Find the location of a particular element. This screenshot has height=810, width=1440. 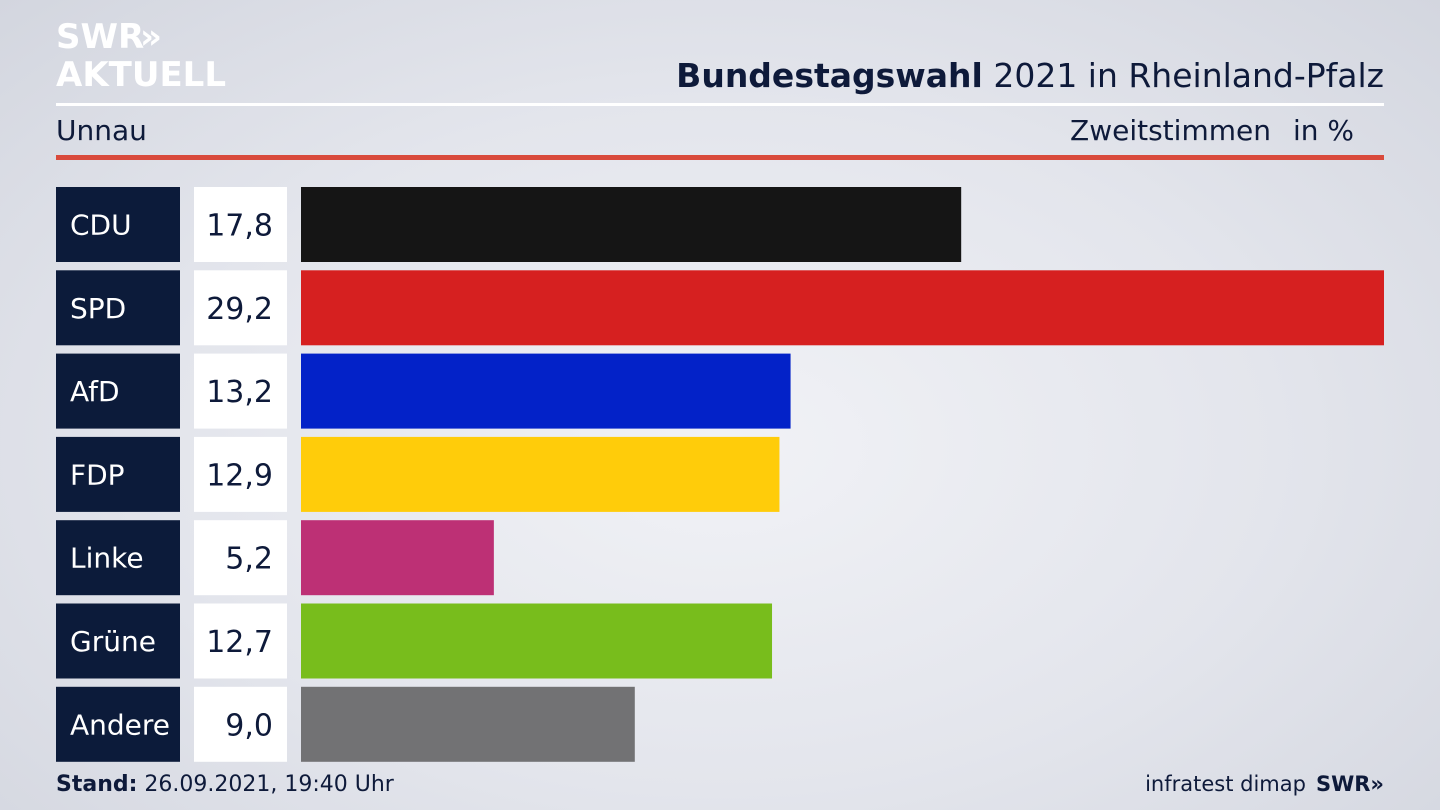

header-divider is located at coordinates (720, 104).